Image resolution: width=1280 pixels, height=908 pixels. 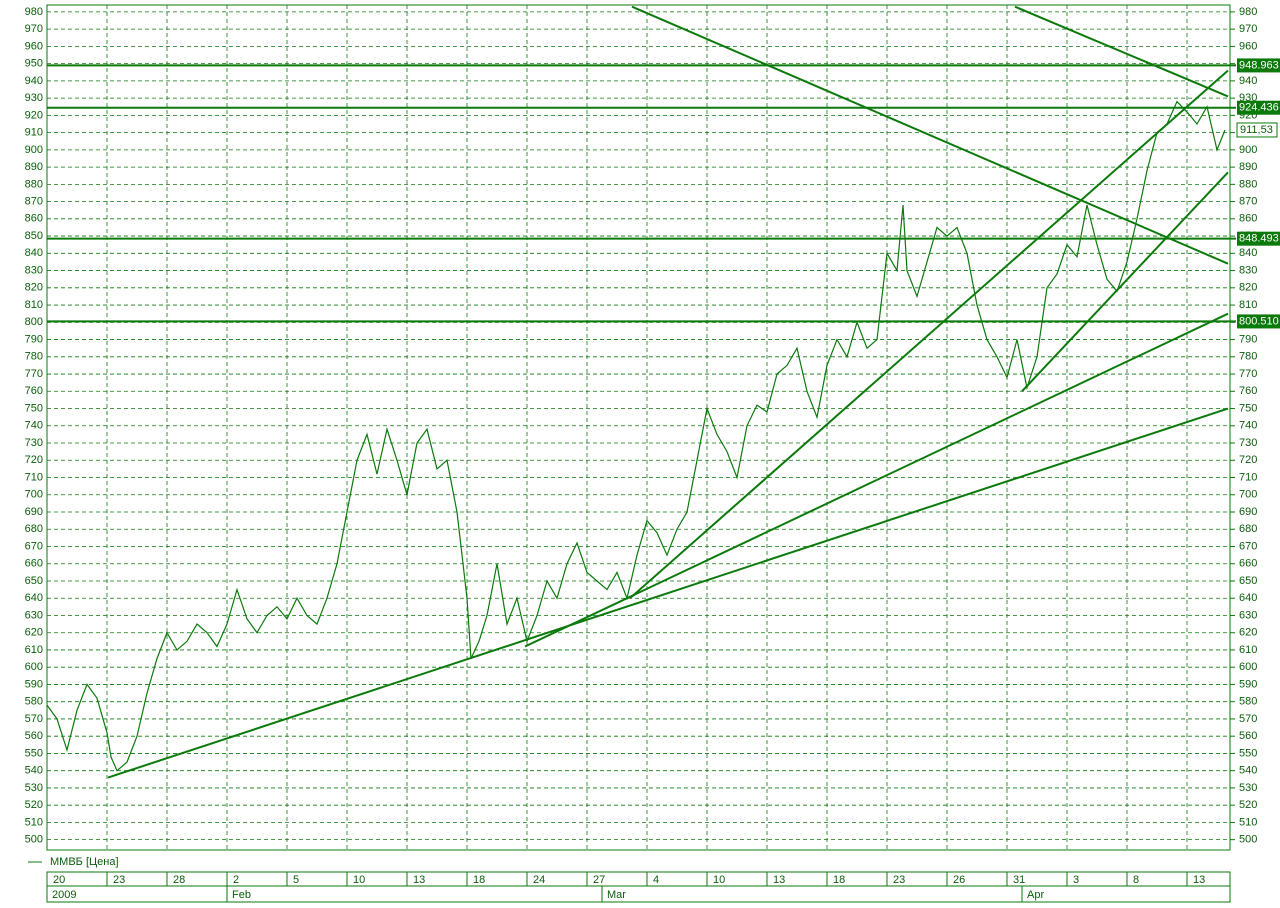 What do you see at coordinates (1248, 288) in the screenshot?
I see `y-tick-label-right: 820` at bounding box center [1248, 288].